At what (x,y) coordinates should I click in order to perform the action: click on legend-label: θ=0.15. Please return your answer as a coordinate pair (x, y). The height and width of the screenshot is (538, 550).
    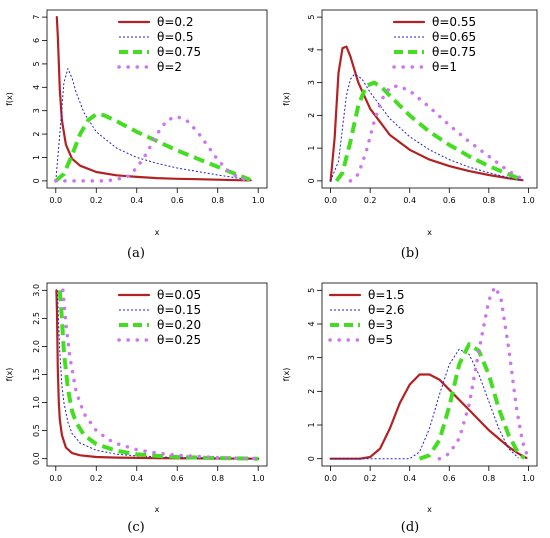
    Looking at the image, I should click on (179, 310).